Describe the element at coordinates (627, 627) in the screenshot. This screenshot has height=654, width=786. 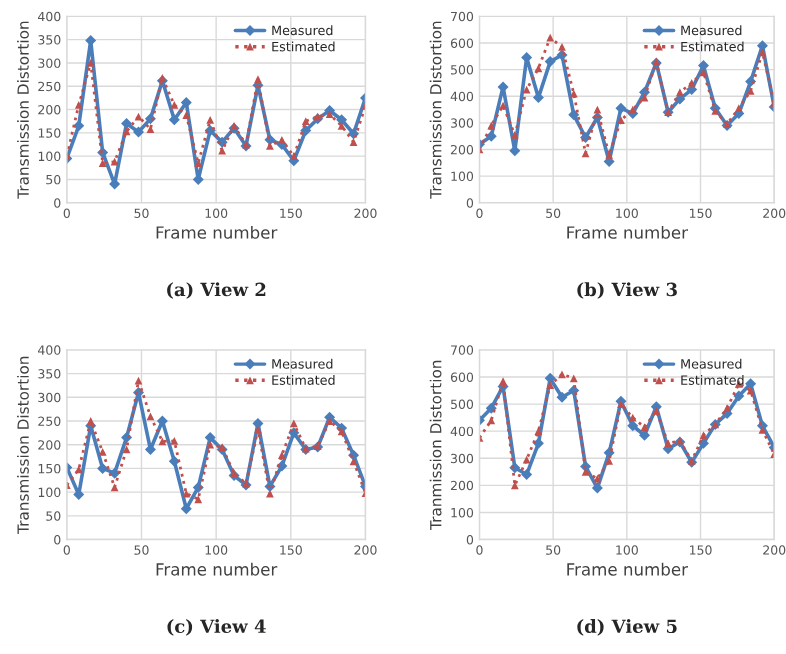
I see `text: (d) View 5` at that location.